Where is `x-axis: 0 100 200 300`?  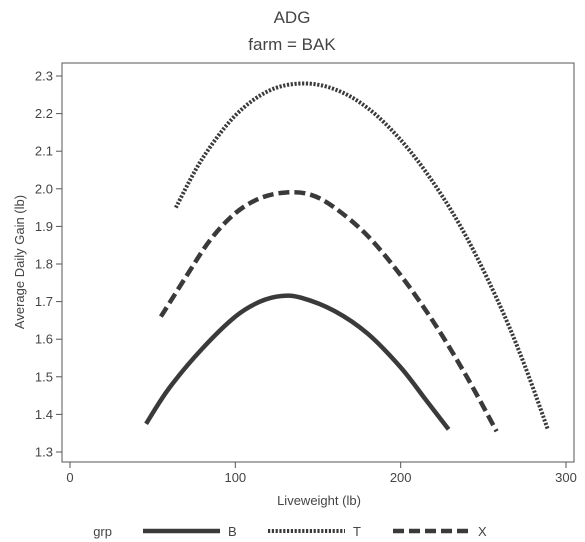
x-axis: 0 100 200 300 is located at coordinates (321, 473).